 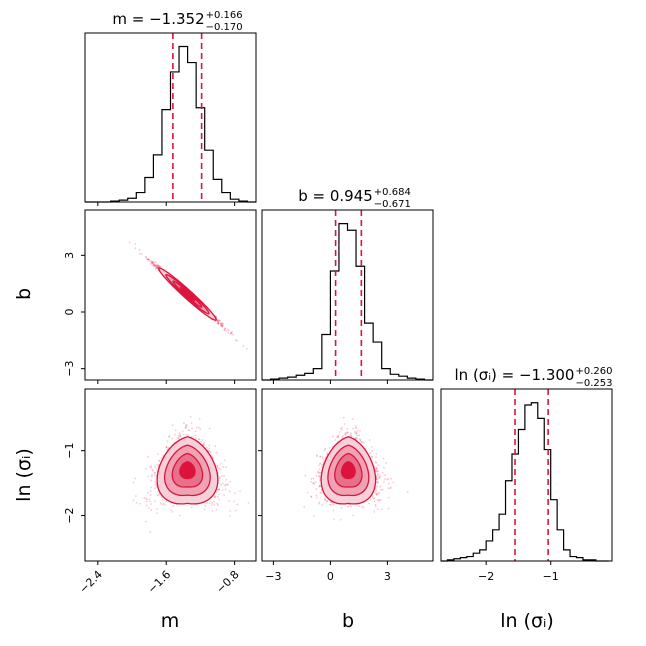 What do you see at coordinates (351, 196) in the screenshot?
I see `title-median: 0.945` at bounding box center [351, 196].